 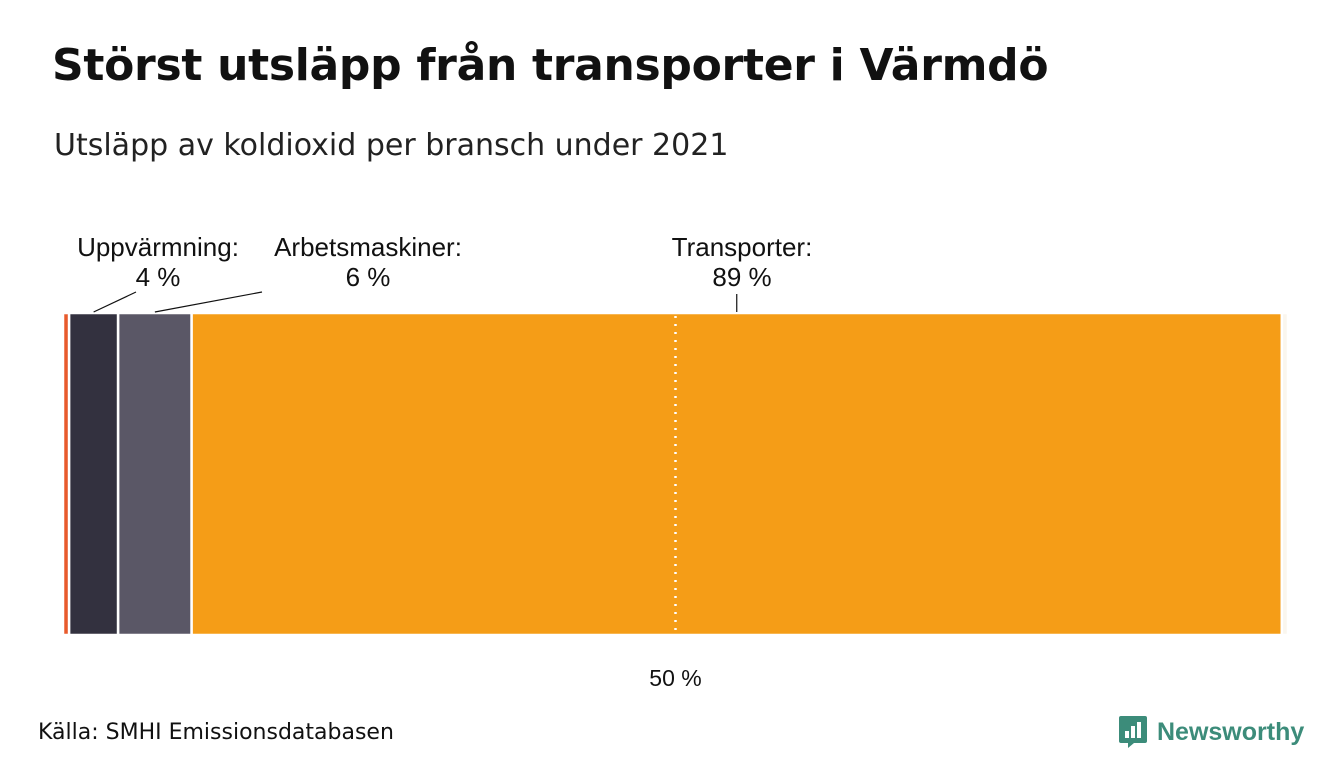 What do you see at coordinates (368, 277) in the screenshot?
I see `segment-value-label: 6 %` at bounding box center [368, 277].